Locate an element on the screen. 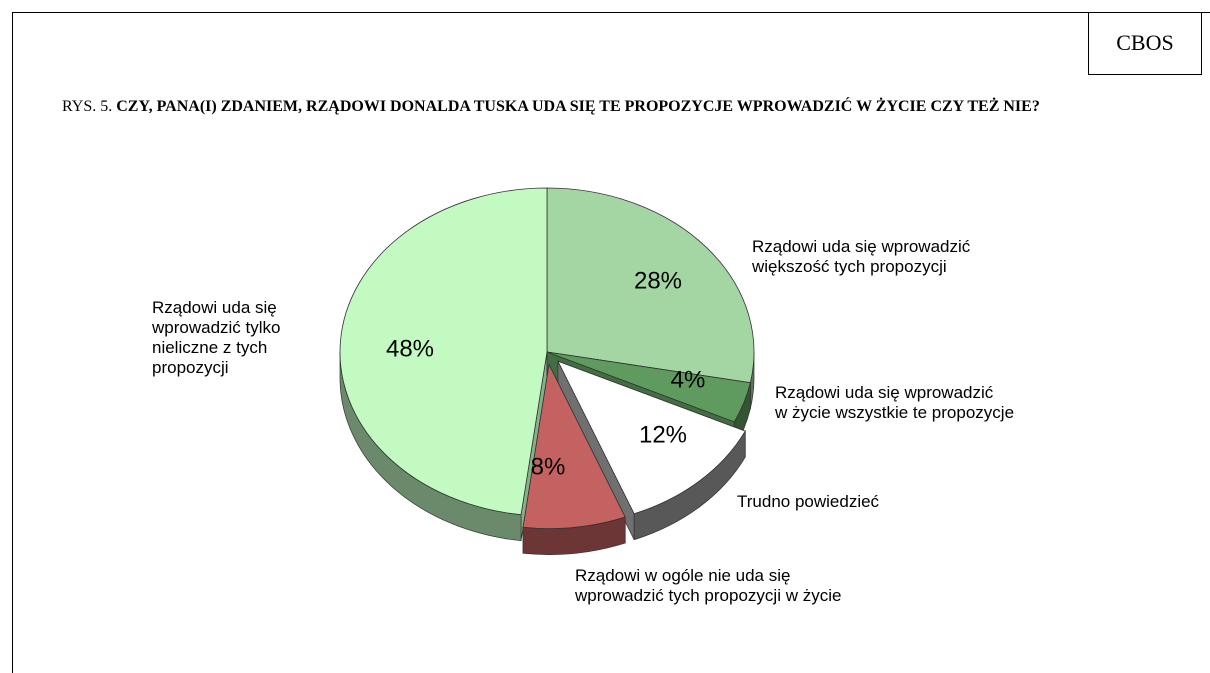 The image size is (1210, 673). value-label: 12% is located at coordinates (663, 434).